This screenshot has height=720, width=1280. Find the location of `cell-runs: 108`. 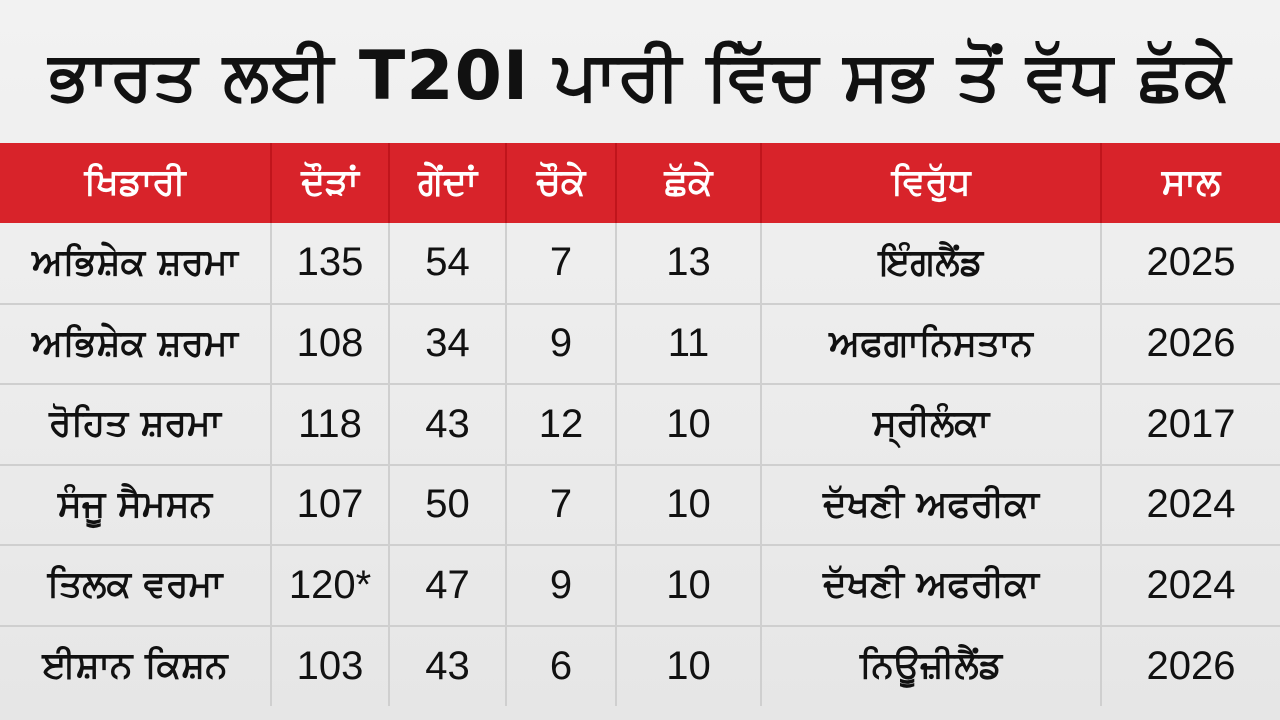

cell-runs: 108 is located at coordinates (330, 344).